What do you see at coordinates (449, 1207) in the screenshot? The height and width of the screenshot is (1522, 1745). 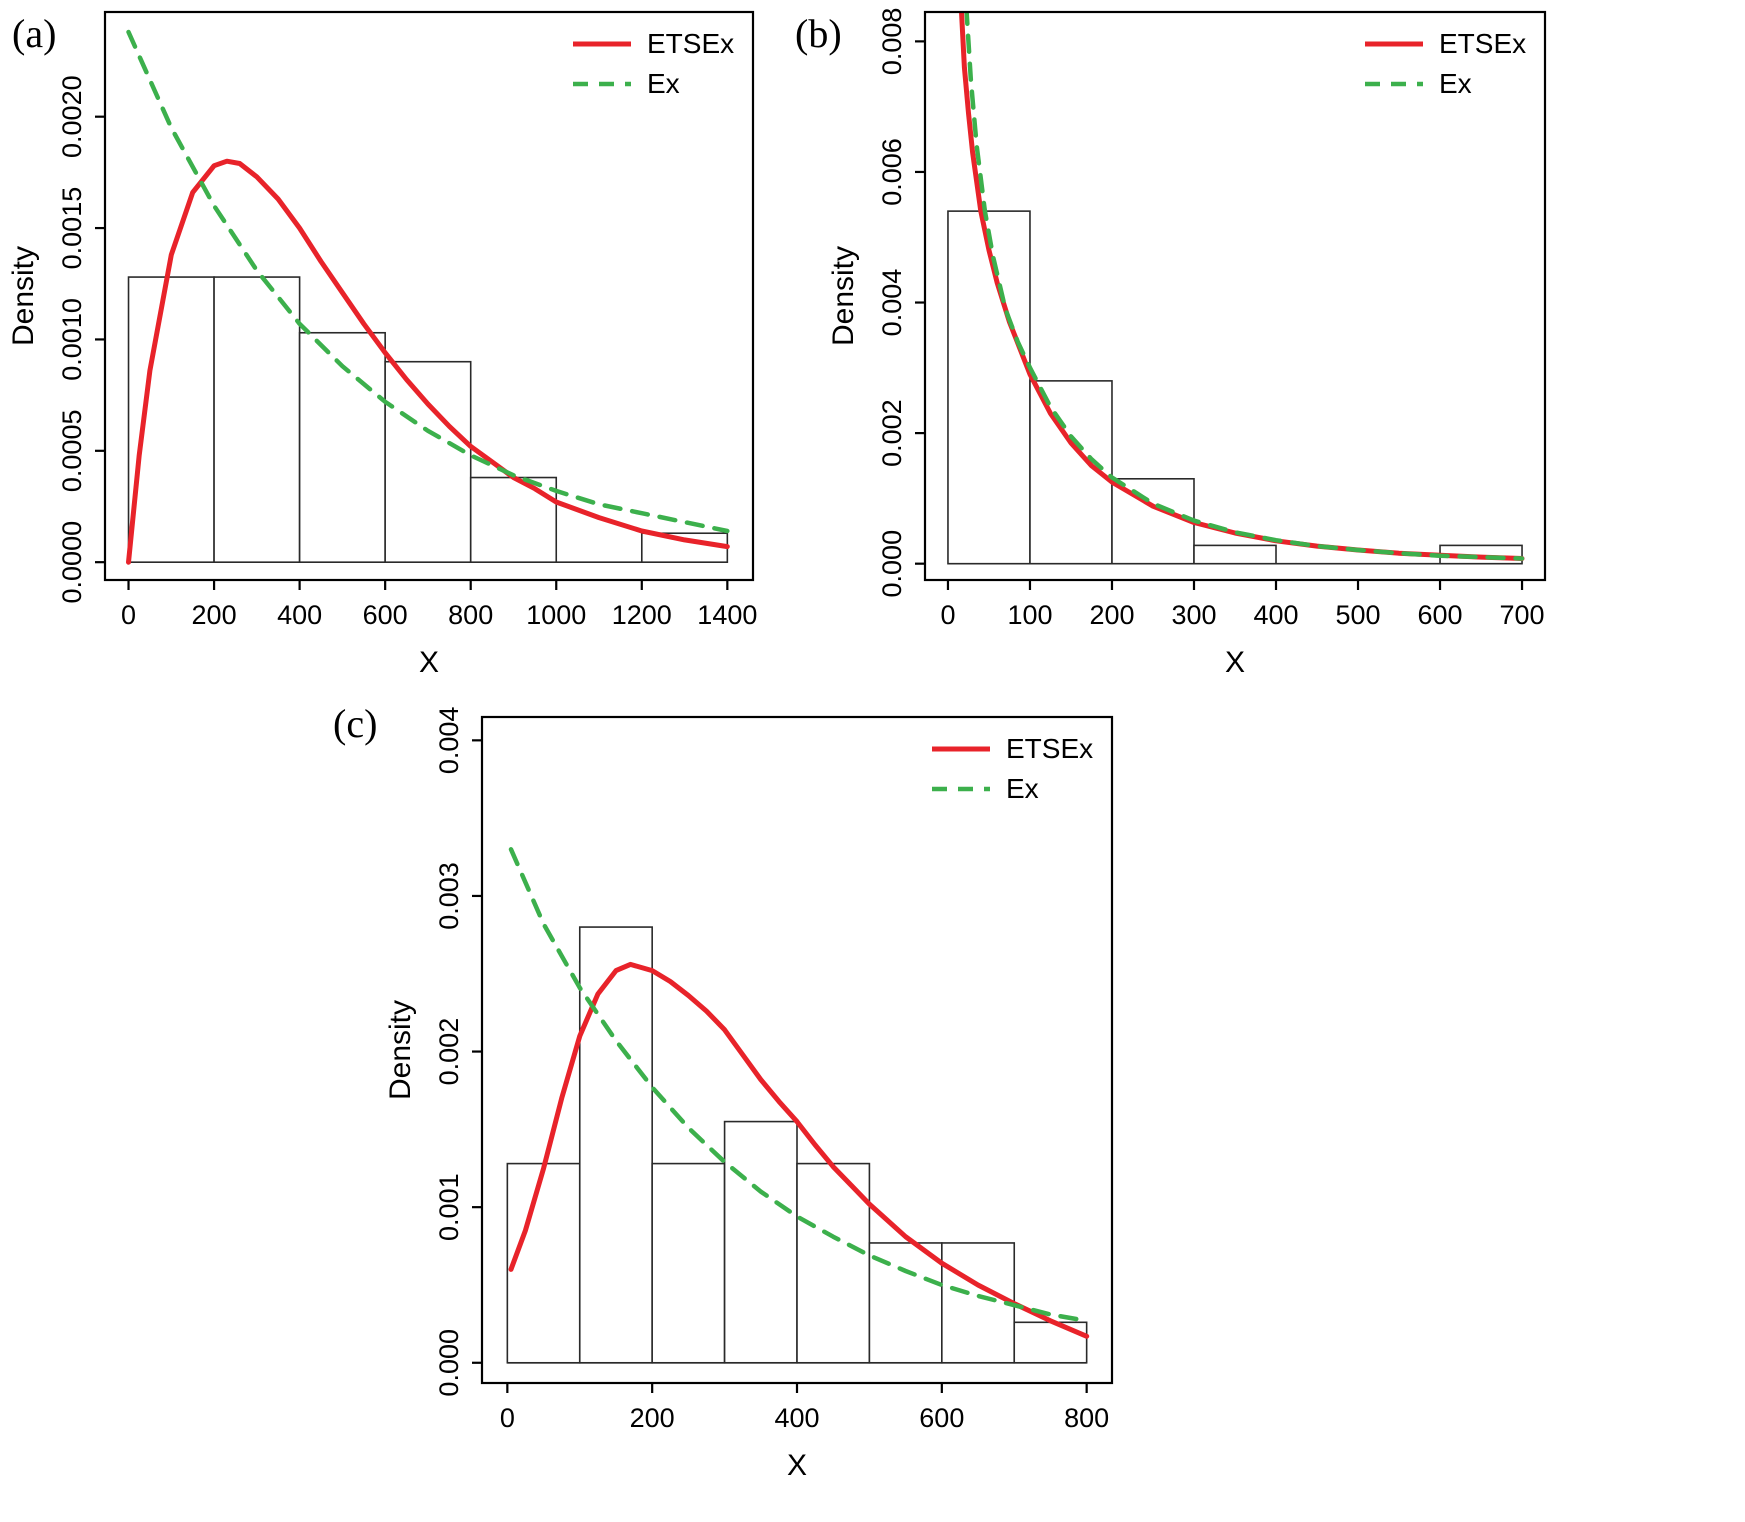 I see `y-tick-label: 0.001` at bounding box center [449, 1207].